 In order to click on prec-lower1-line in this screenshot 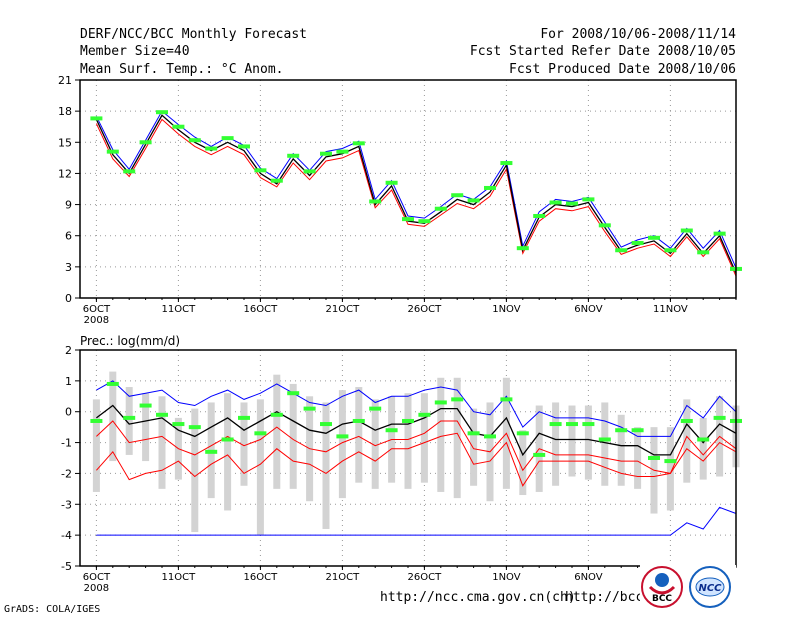, I will do `click(416, 447)`.